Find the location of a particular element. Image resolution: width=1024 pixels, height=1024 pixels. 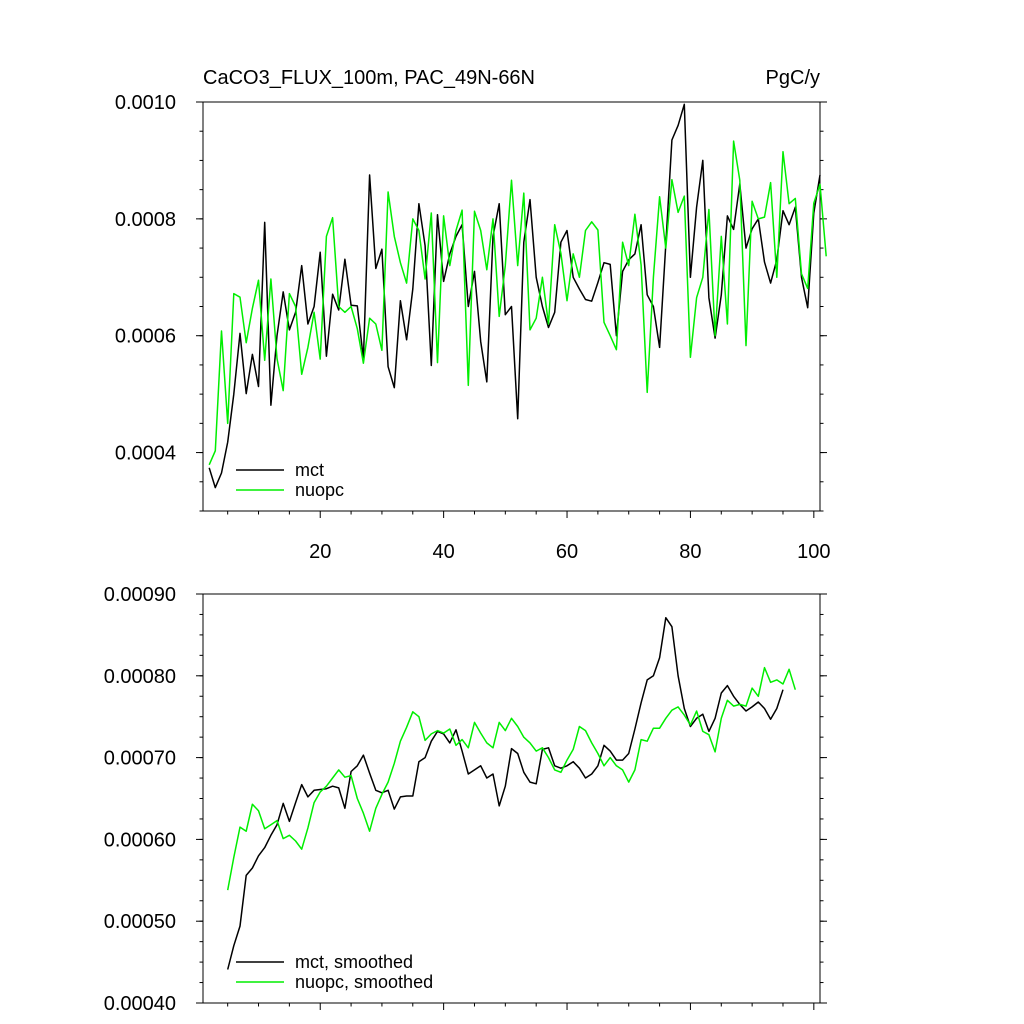

x-tick-label: 100 is located at coordinates (813, 552).